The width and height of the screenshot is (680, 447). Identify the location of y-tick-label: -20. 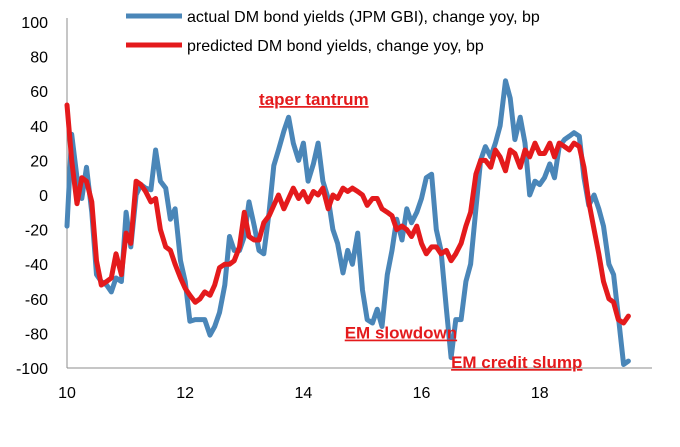
(36, 231).